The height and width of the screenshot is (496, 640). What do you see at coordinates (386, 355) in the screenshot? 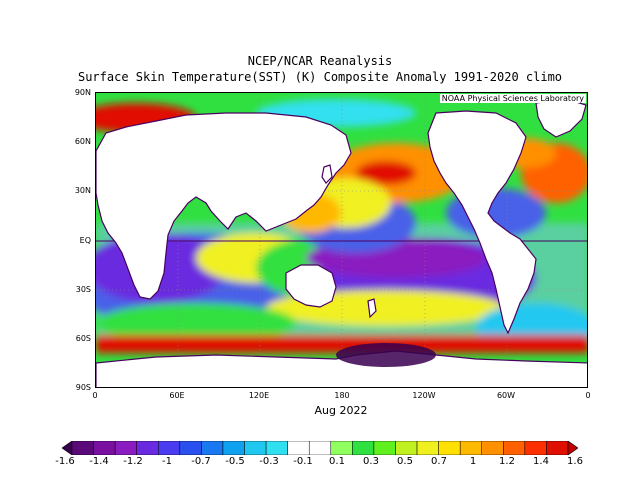
I see `antarctic-cold-anomaly` at bounding box center [386, 355].